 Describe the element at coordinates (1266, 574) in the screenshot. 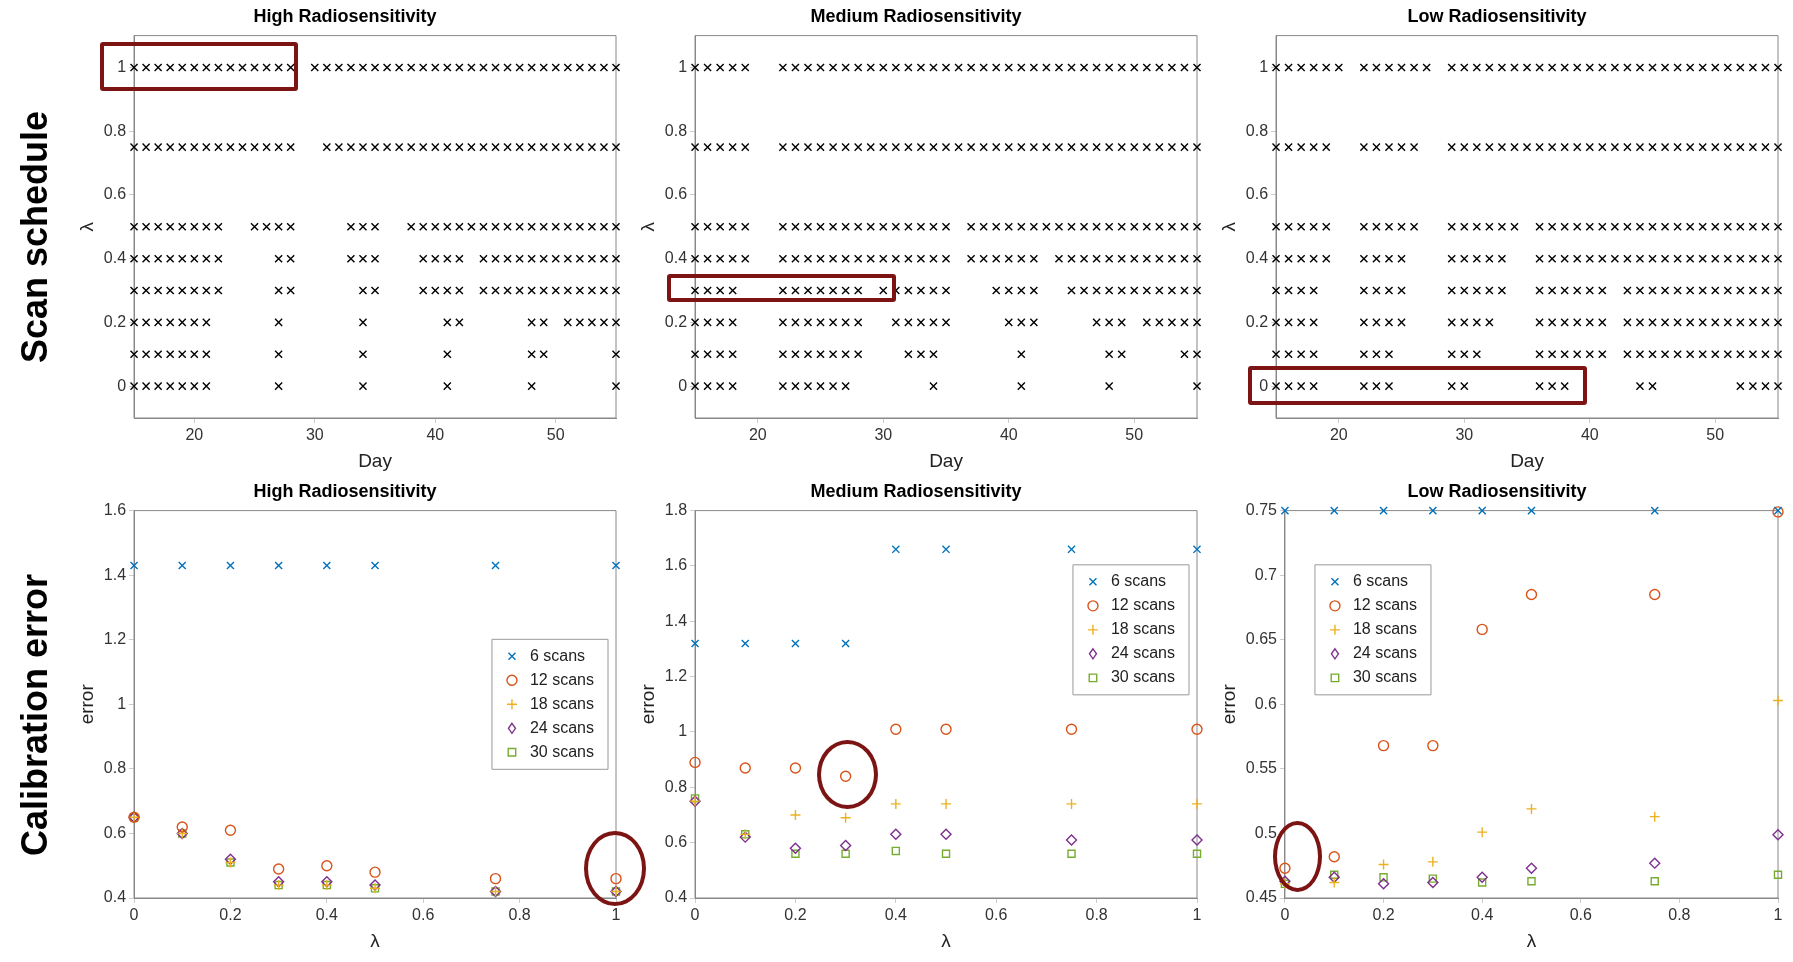

I see `y-tick-label: 0.7` at that location.